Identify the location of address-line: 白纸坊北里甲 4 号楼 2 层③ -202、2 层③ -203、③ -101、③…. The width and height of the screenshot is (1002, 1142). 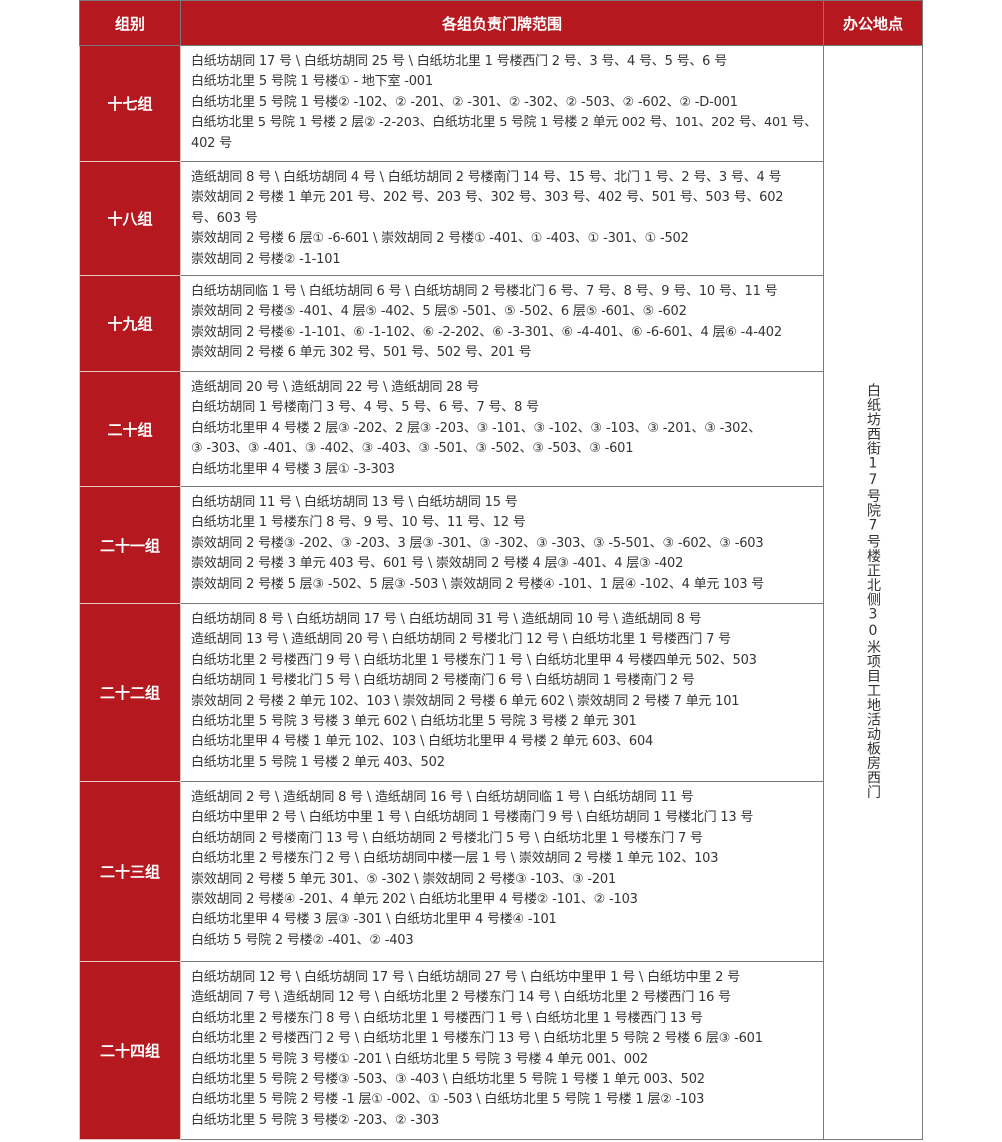
(476, 428).